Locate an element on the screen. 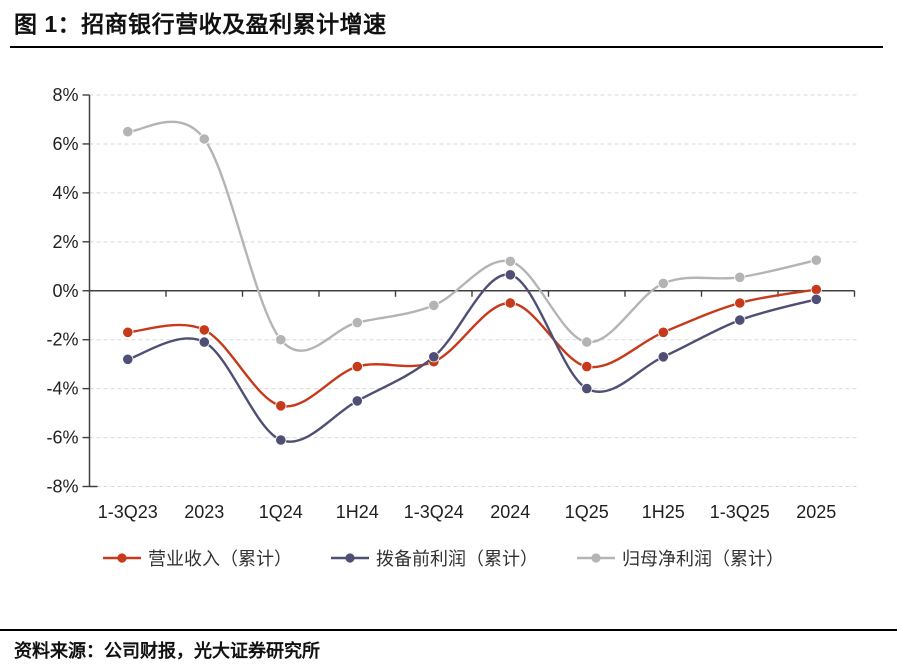 This screenshot has width=897, height=665. y-axis-labels: 8% 6% 4% 2% 0% -2% -4% -6% -8% is located at coordinates (62, 291).